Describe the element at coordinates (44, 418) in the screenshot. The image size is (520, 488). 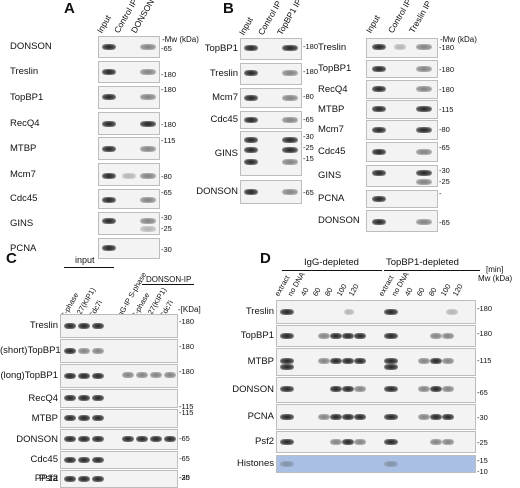
I see `panel_c-row-label-4: MTBP` at that location.